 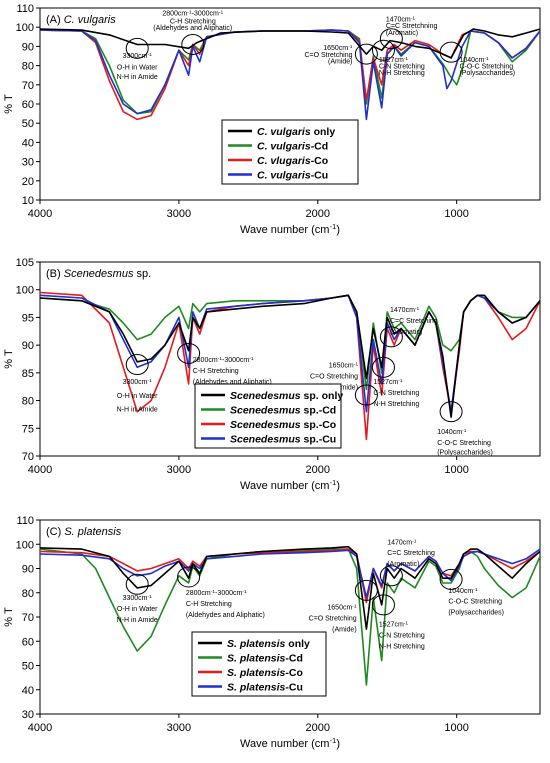 I want to click on x-tick-label: 1000, so click(x=456, y=728).